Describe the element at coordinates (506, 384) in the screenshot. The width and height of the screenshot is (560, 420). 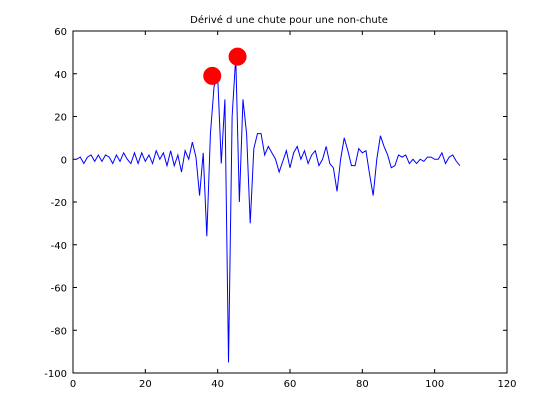
I see `x-tick-label: 120` at that location.